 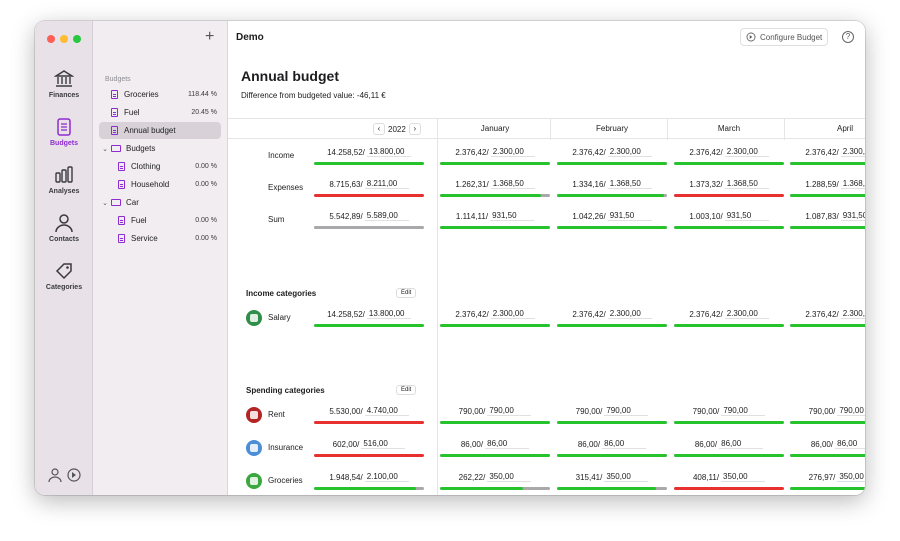 What do you see at coordinates (286, 187) in the screenshot?
I see `row-label-expenses: Expenses` at bounding box center [286, 187].